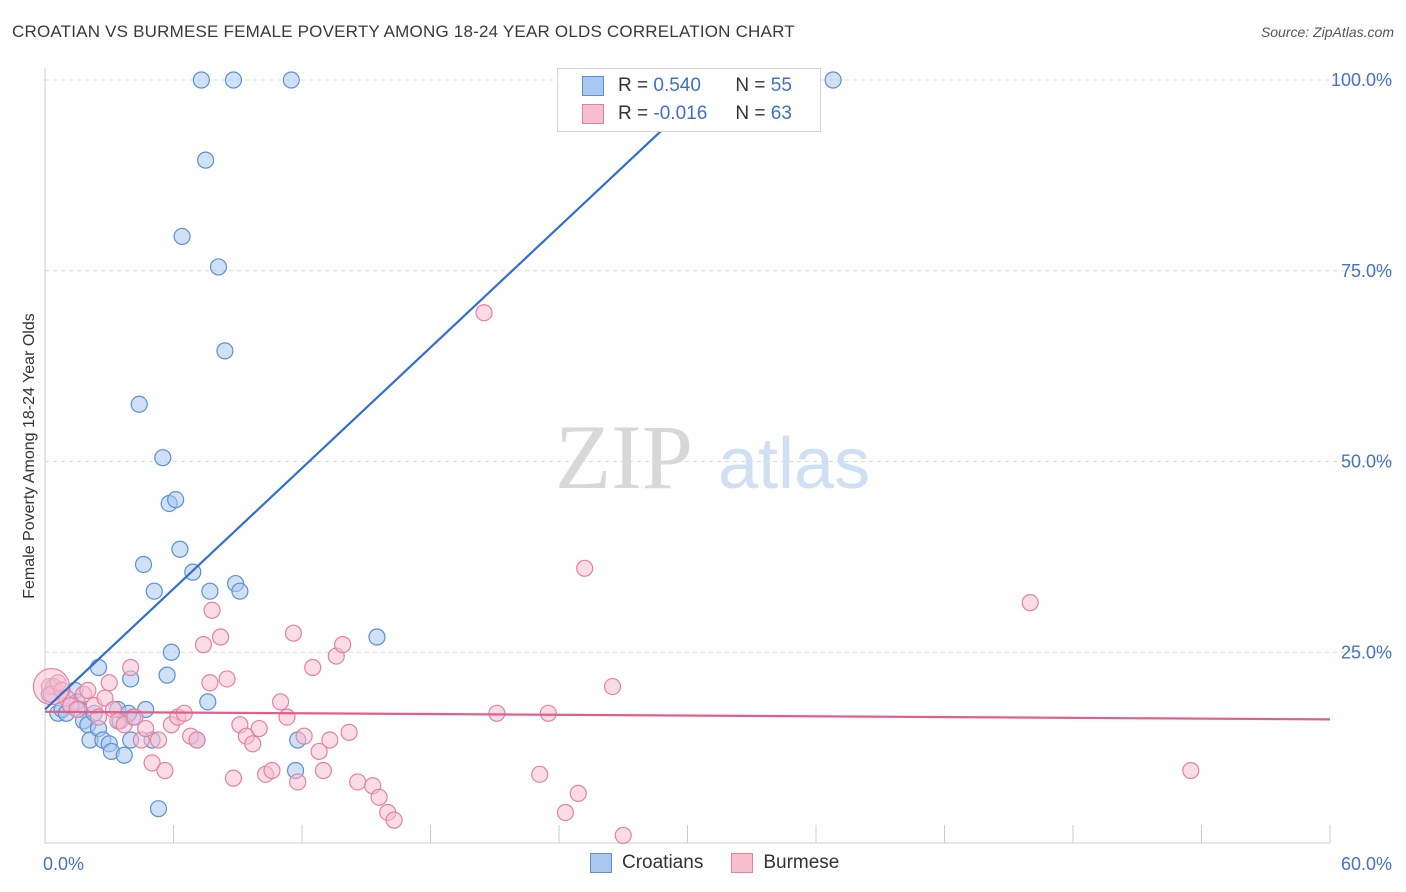 Image resolution: width=1406 pixels, height=892 pixels. Describe the element at coordinates (680, 113) in the screenshot. I see `legend-r-value-burmese: -0.016` at that location.